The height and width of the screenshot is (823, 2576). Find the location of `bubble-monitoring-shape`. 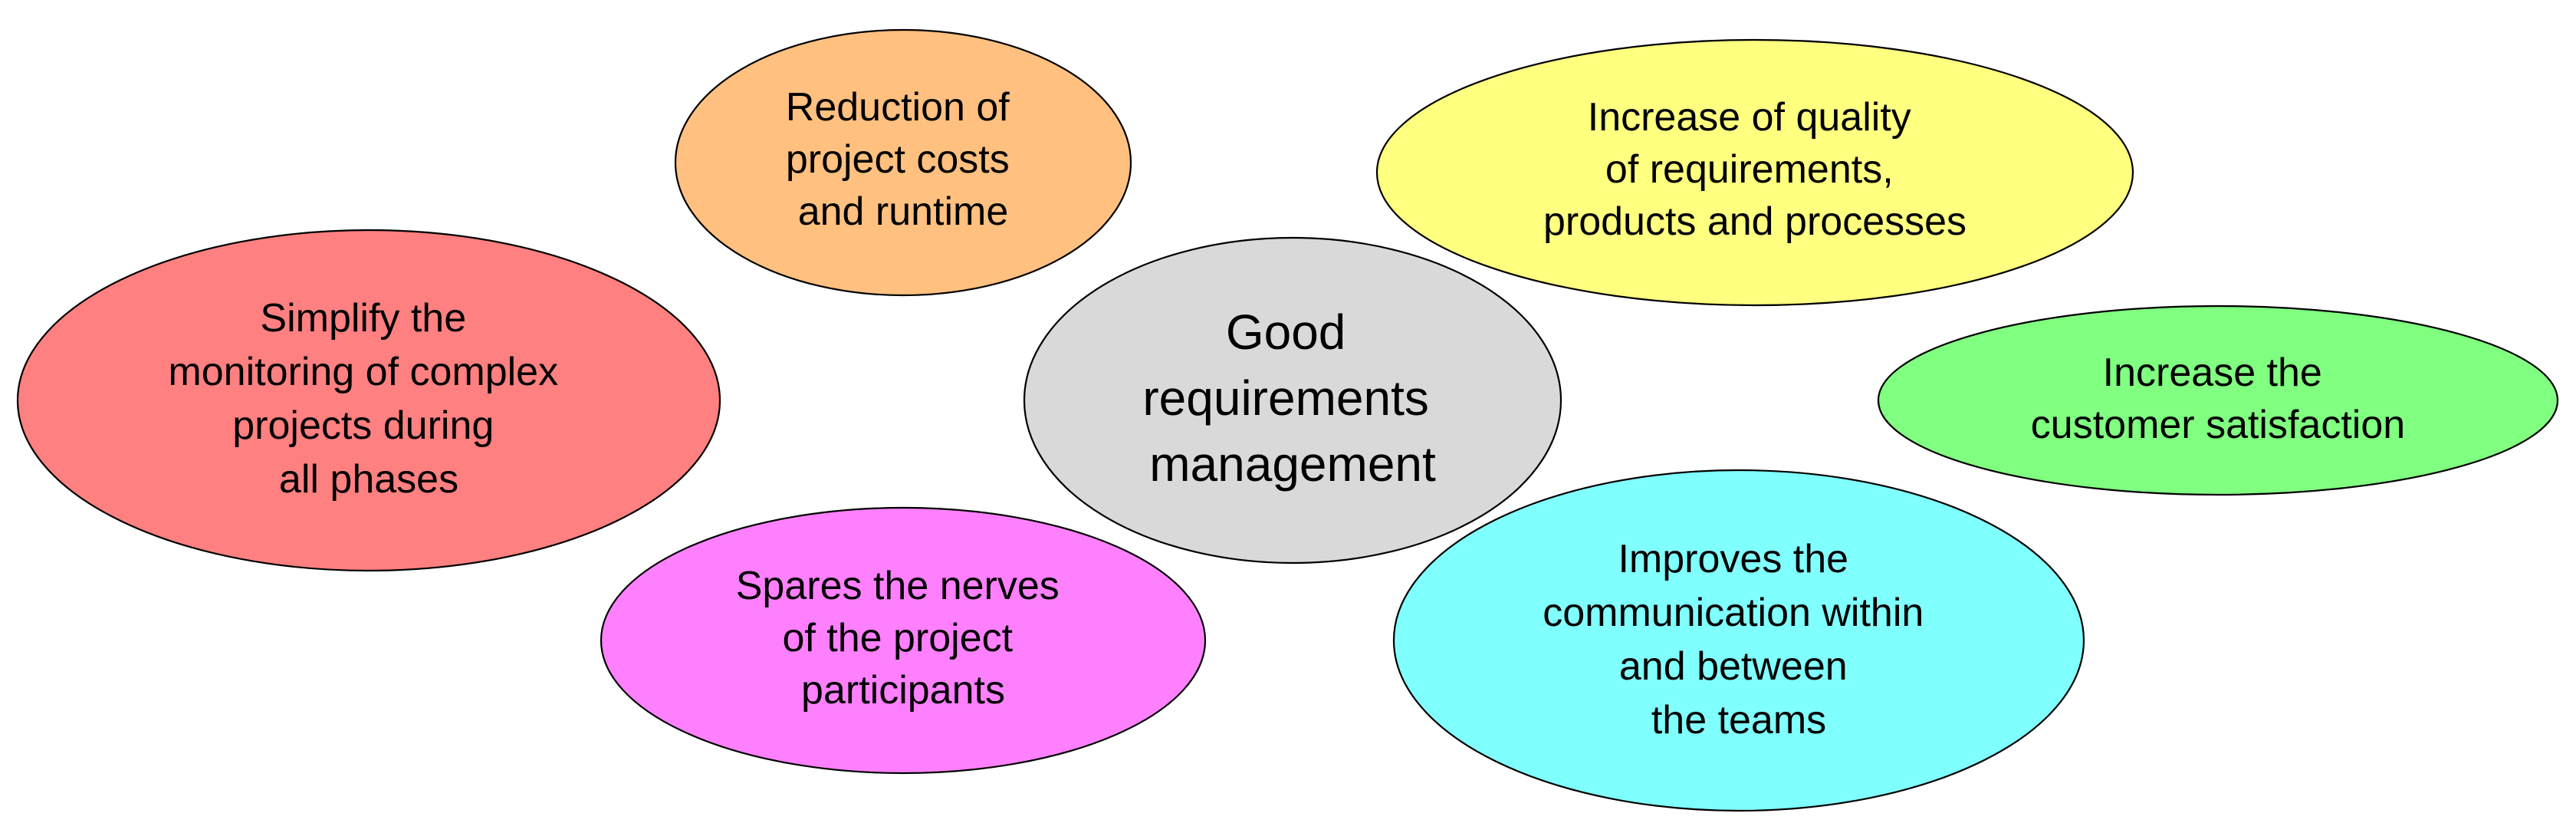

bubble-monitoring-shape is located at coordinates (369, 401).